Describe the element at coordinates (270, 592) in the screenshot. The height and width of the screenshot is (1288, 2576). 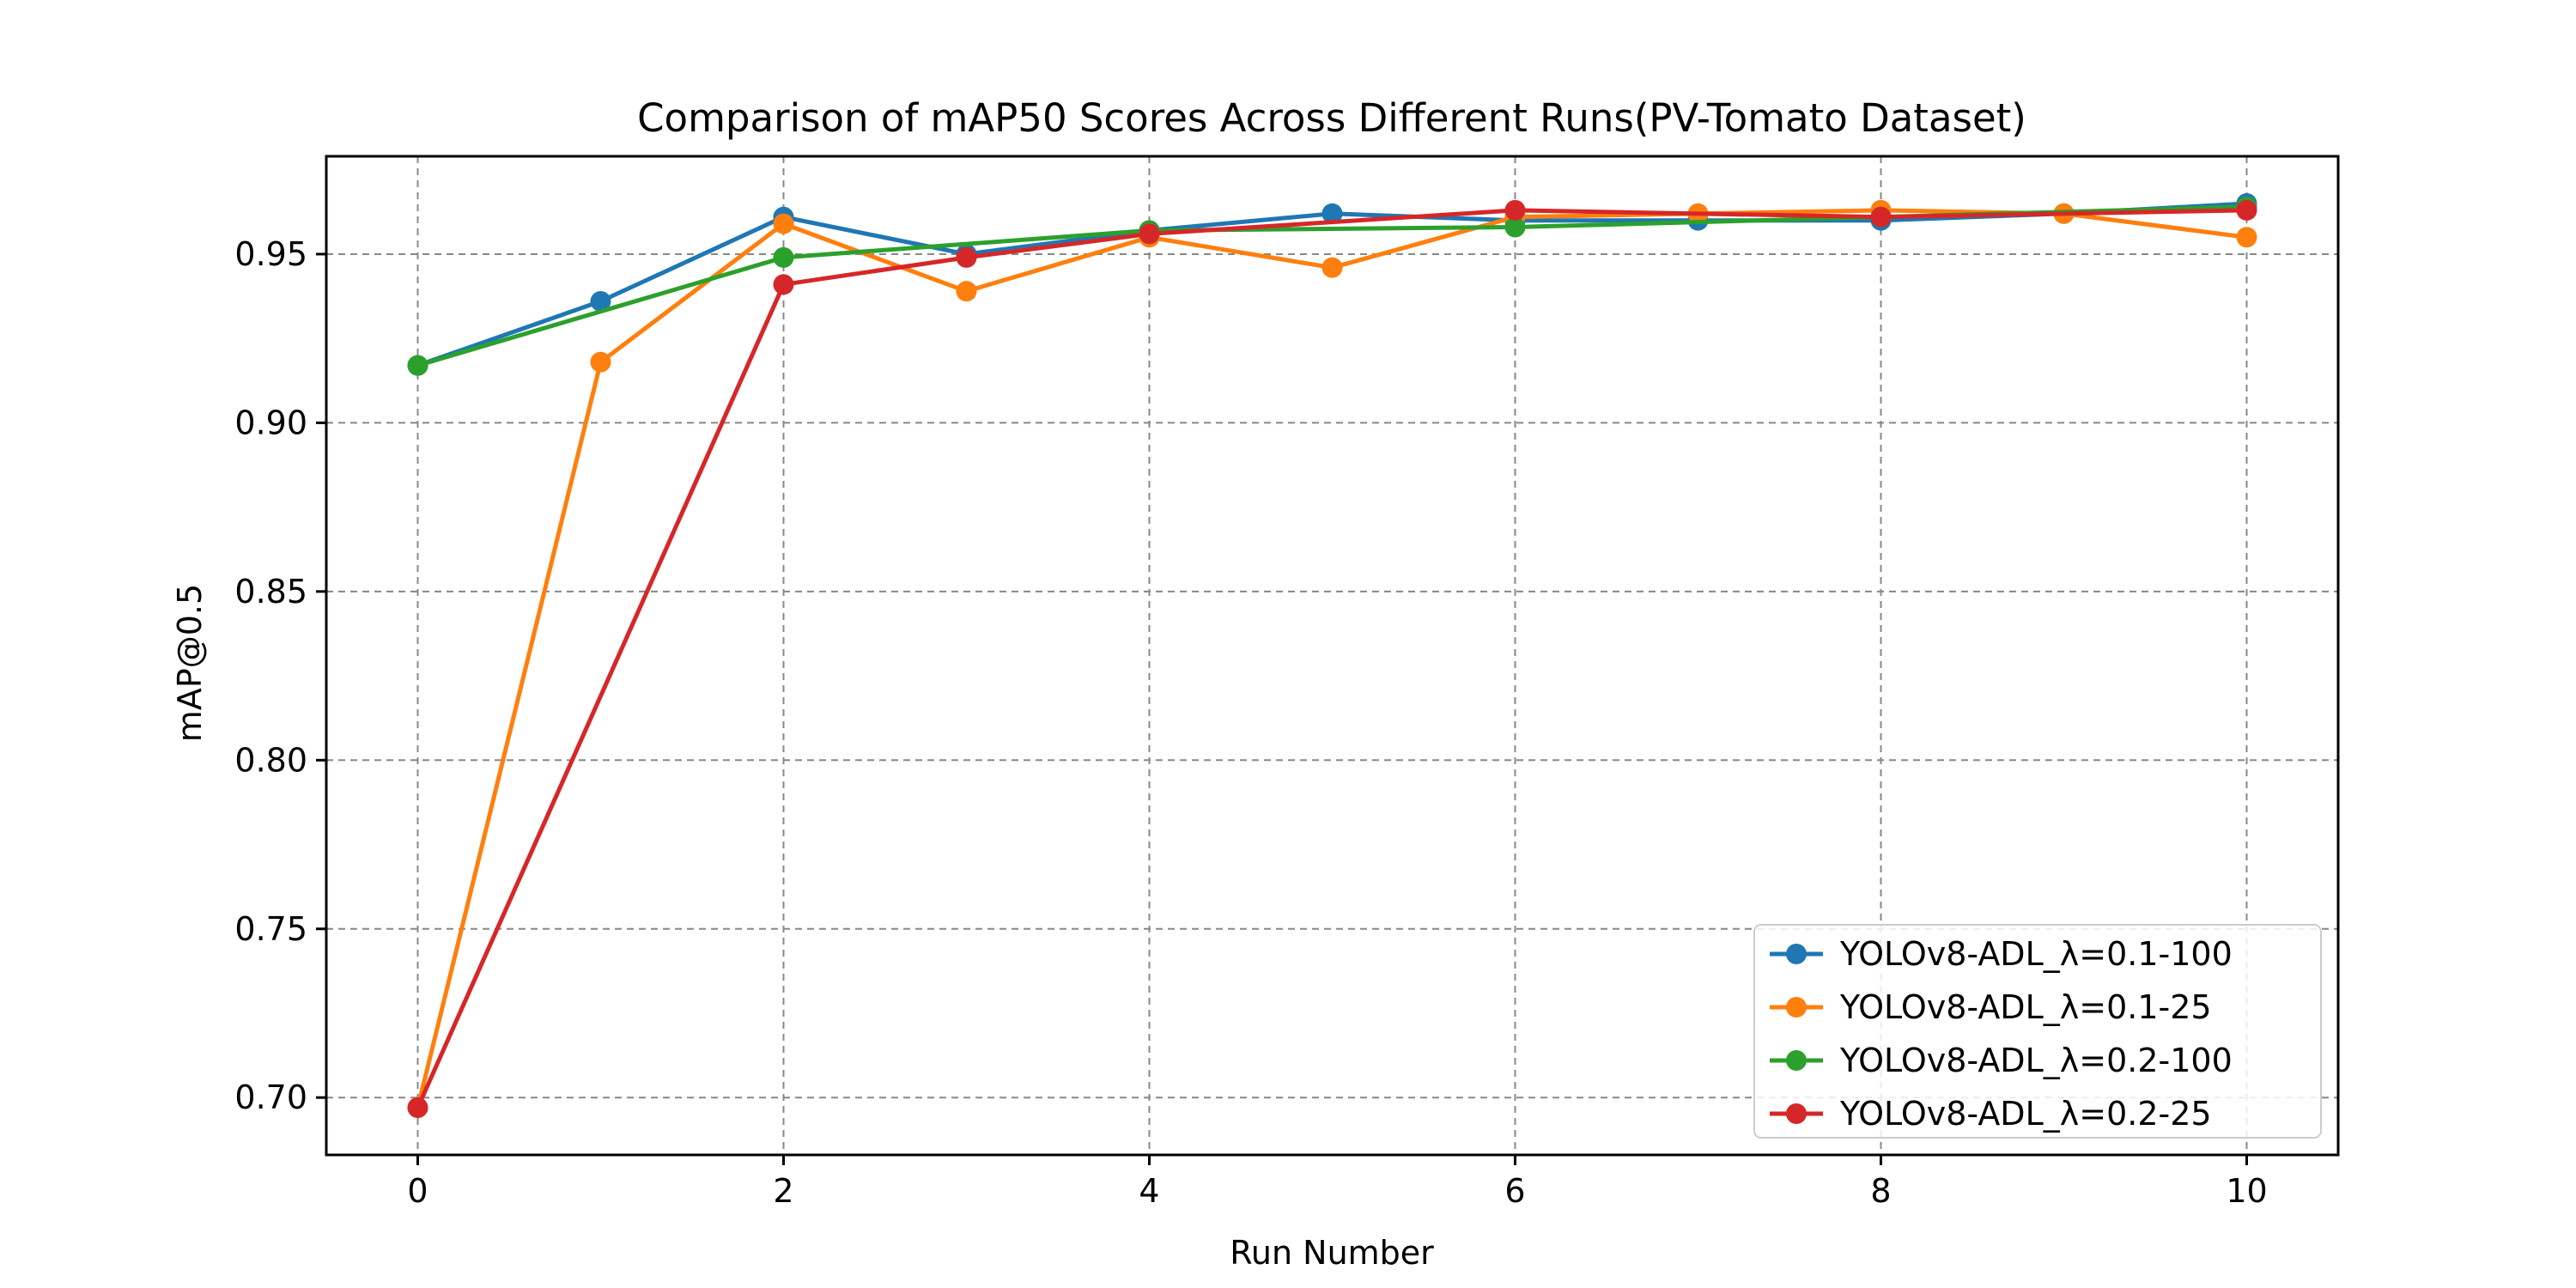
I see `y-tick-label: 0.85` at that location.